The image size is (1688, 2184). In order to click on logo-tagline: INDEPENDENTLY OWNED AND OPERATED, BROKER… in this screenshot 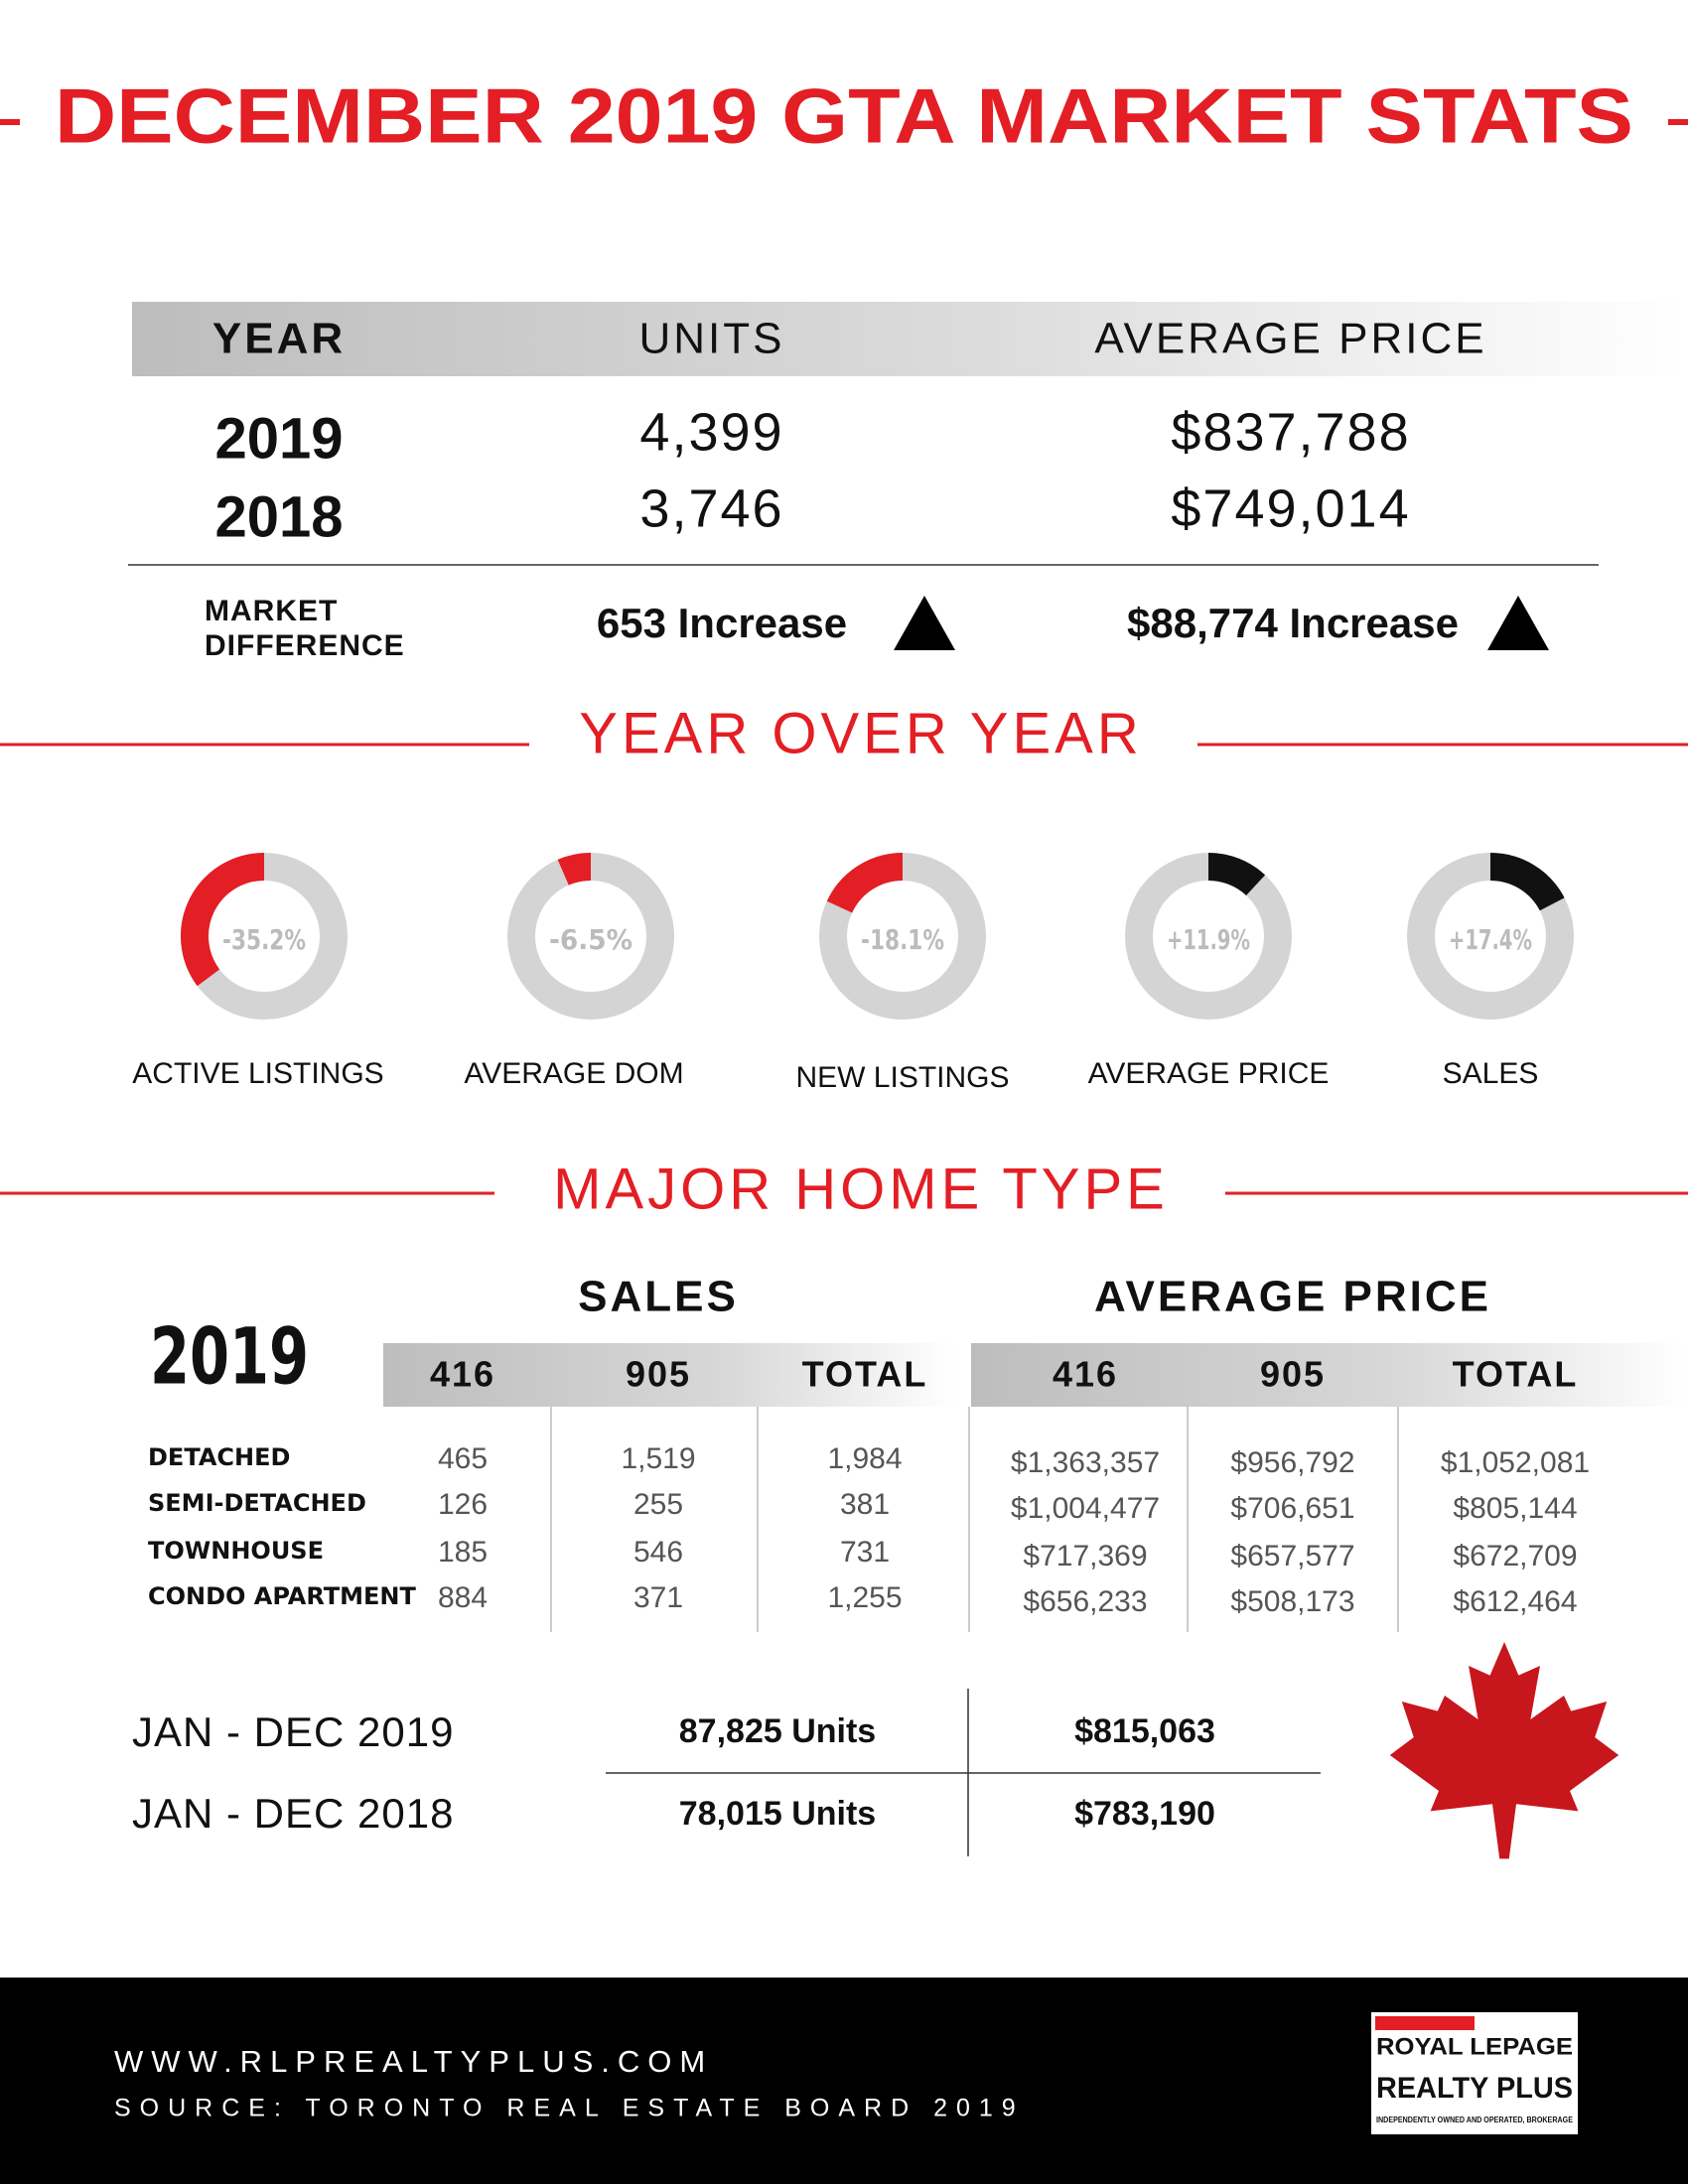, I will do `click(1475, 2120)`.